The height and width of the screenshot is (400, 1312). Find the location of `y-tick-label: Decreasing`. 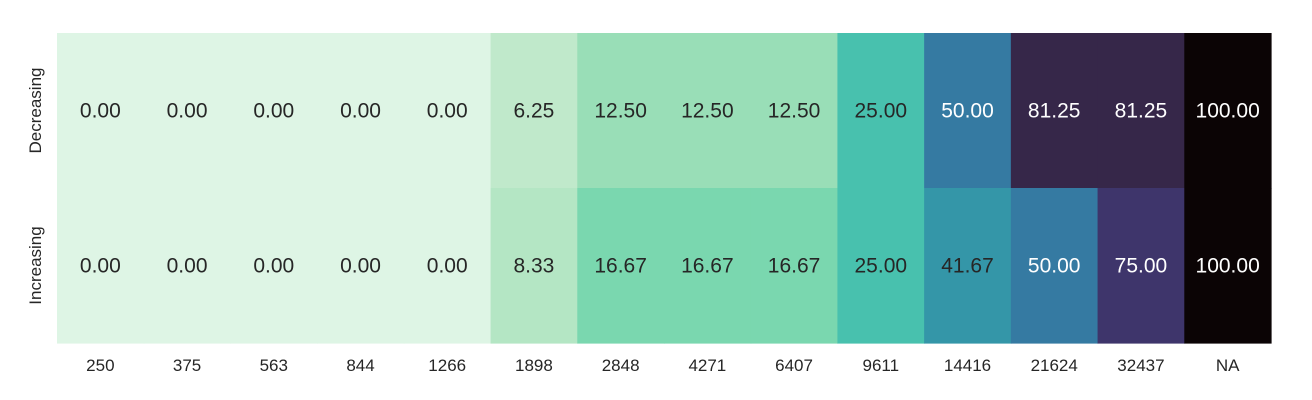

y-tick-label: Decreasing is located at coordinates (35, 111).